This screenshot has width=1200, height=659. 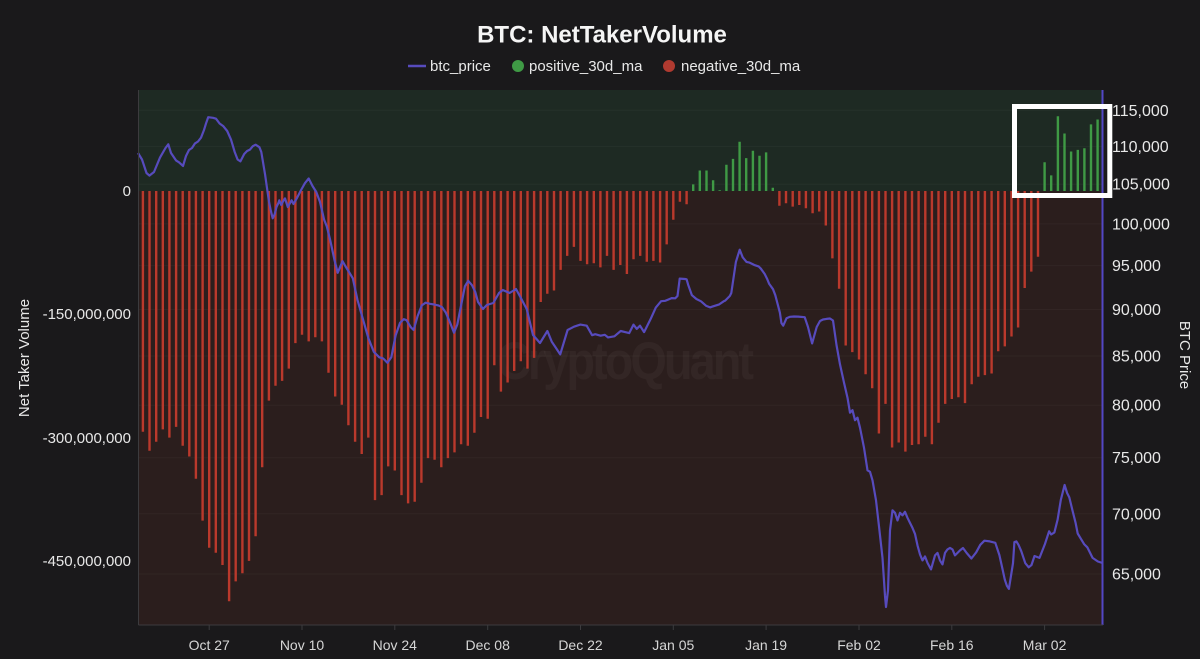 What do you see at coordinates (741, 66) in the screenshot?
I see `svg-text: negative_30d_ma` at bounding box center [741, 66].